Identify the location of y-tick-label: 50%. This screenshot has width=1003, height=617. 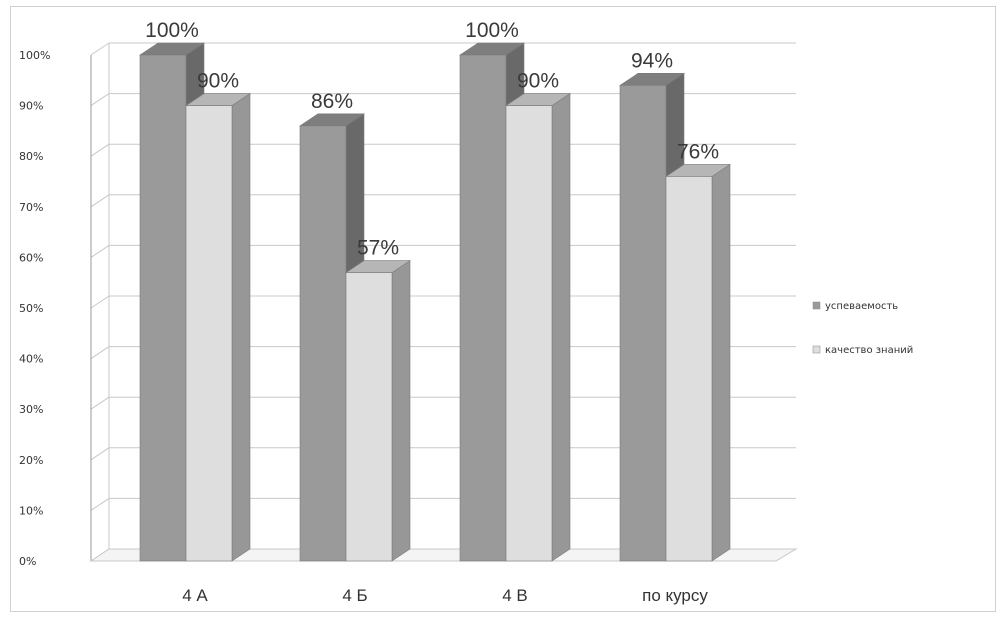
(31, 308).